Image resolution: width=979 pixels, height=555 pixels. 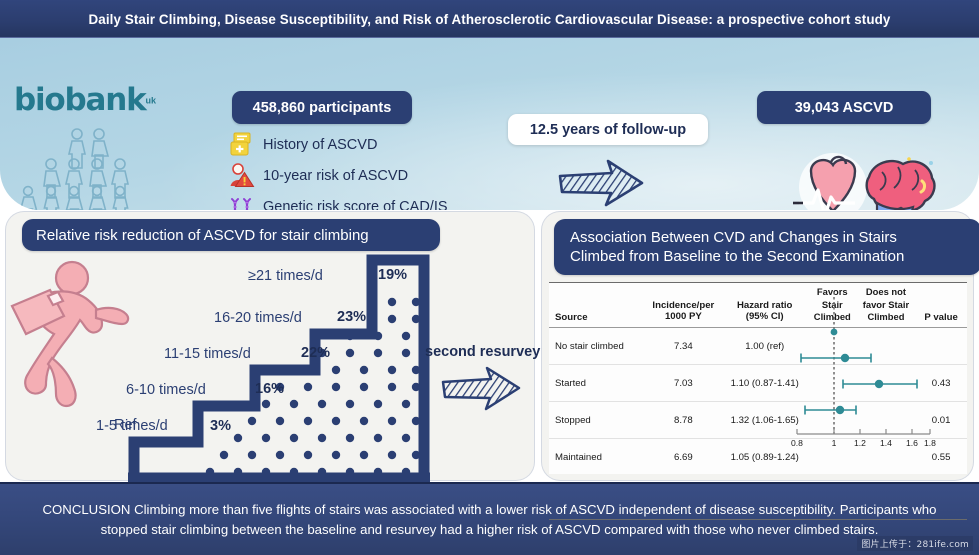 I want to click on row-hazard-ratio: 1.32 (1.06-1.65), so click(x=764, y=420).